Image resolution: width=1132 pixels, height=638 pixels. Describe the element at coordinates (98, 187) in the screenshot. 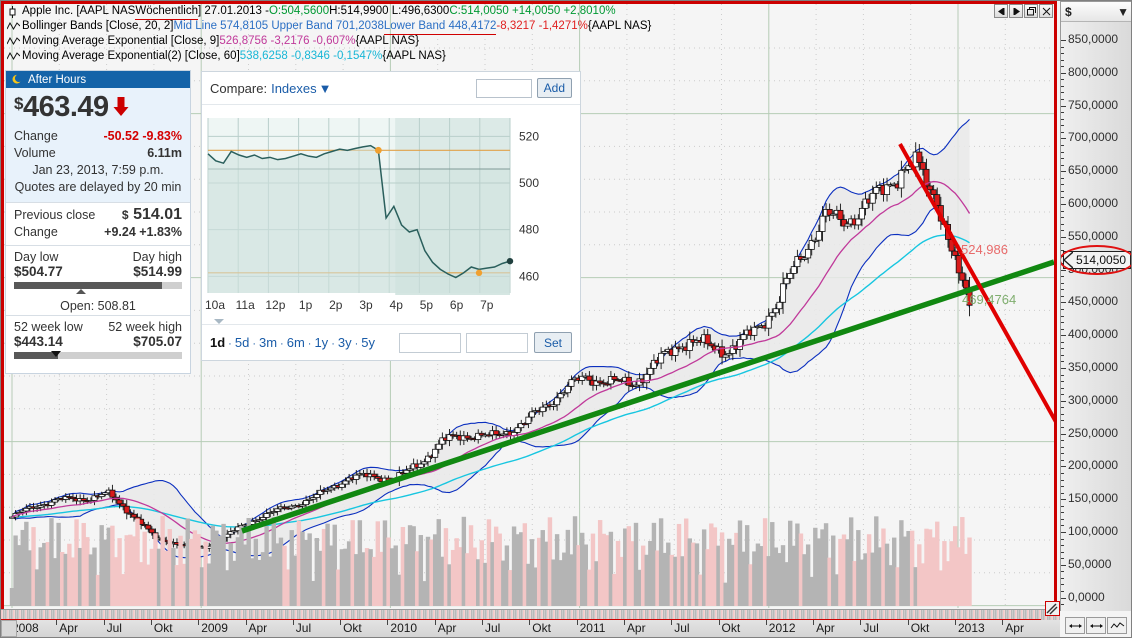

I see `delay-note: Quotes are delayed by 20 min` at that location.